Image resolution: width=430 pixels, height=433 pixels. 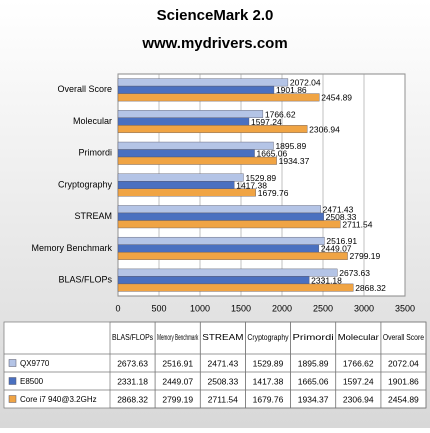 What do you see at coordinates (294, 161) in the screenshot?
I see `value-label: 1934.37` at bounding box center [294, 161].